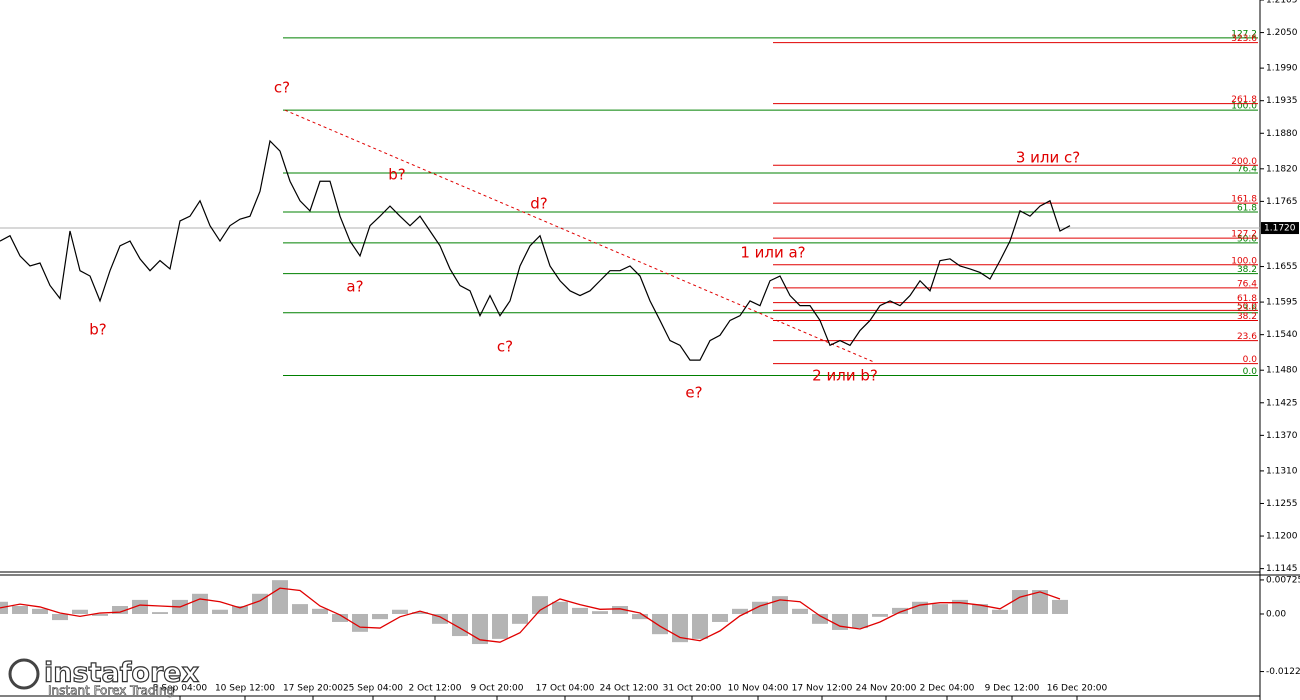 Image resolution: width=1300 pixels, height=700 pixels. Describe the element at coordinates (313, 689) in the screenshot. I see `x-tick-label: 17 Sep 20:00` at that location.